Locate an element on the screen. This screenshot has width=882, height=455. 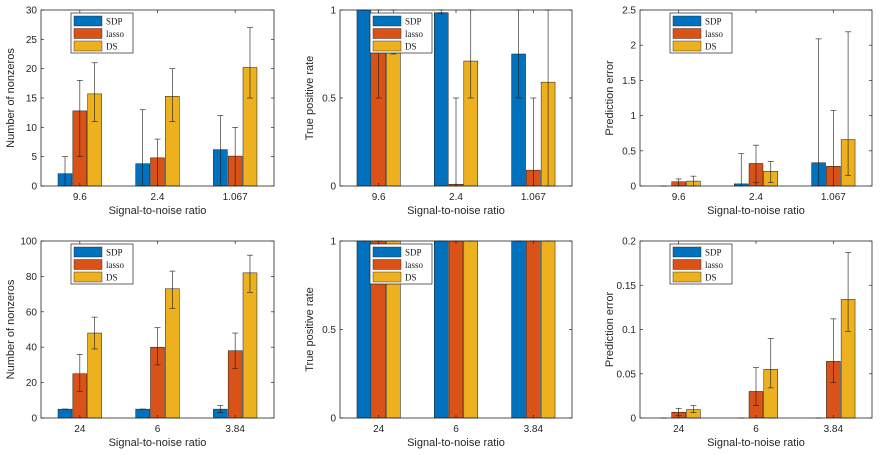
bar-lasso is located at coordinates (533, 329).